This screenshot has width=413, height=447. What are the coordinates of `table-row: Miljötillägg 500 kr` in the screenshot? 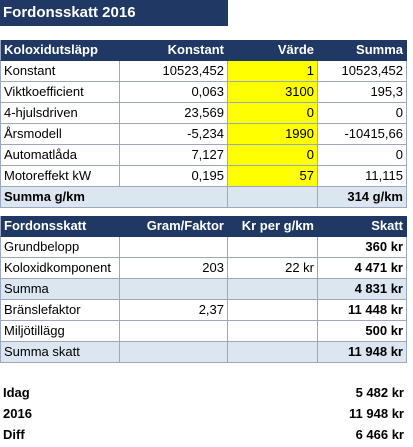 It's located at (203, 331).